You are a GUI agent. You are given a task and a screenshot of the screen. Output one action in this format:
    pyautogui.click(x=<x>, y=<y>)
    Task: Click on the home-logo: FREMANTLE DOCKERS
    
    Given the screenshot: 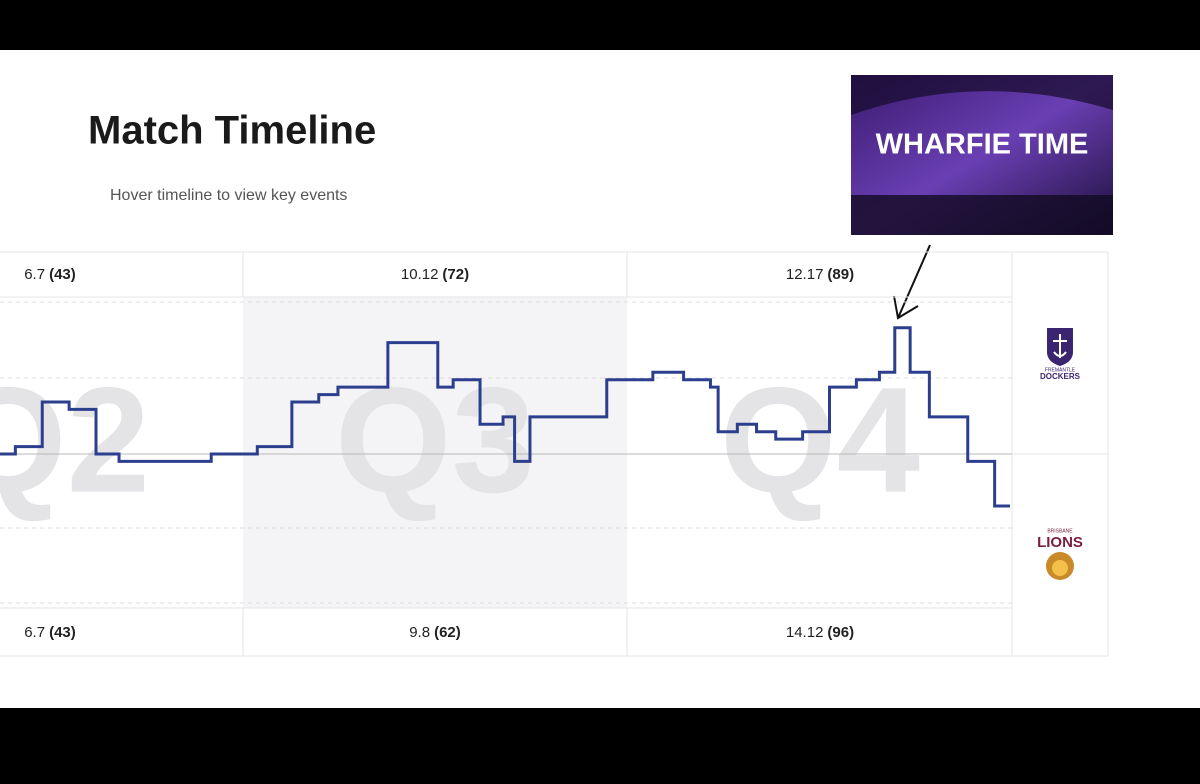 What is the action you would take?
    pyautogui.click(x=1060, y=354)
    